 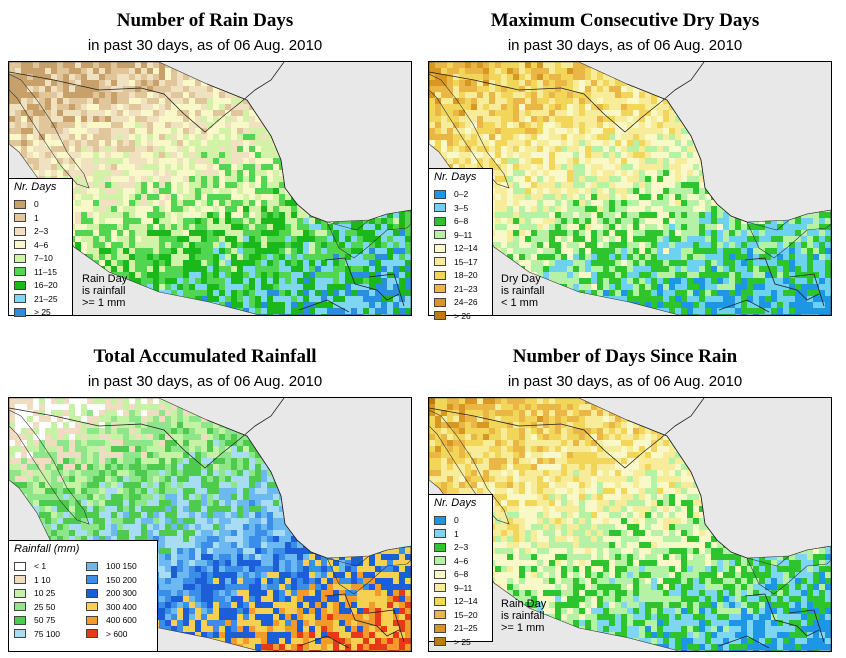 What do you see at coordinates (45, 606) in the screenshot?
I see `legend-label: 25 50` at bounding box center [45, 606].